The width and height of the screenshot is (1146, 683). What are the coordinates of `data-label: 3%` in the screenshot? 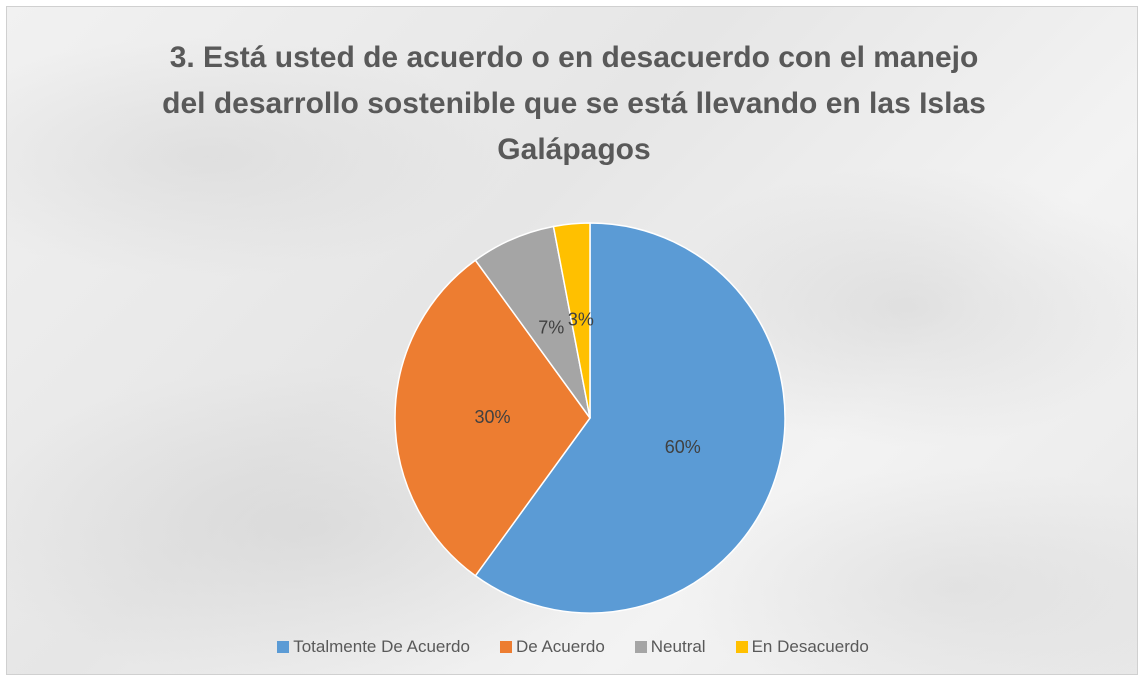 It's located at (581, 320).